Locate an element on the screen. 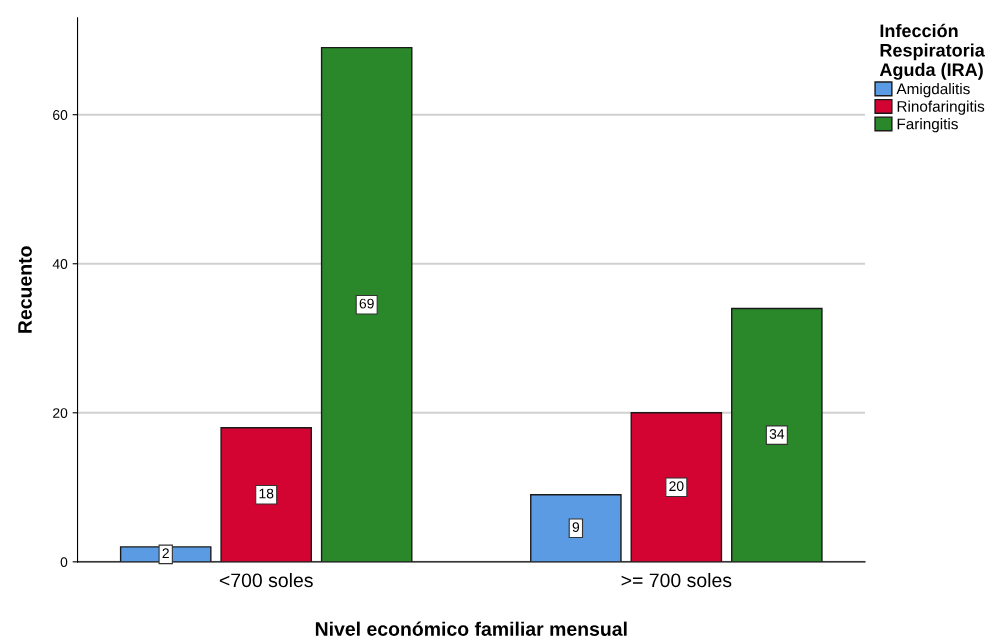 Image resolution: width=1007 pixels, height=637 pixels. data-label: 34 is located at coordinates (777, 434).